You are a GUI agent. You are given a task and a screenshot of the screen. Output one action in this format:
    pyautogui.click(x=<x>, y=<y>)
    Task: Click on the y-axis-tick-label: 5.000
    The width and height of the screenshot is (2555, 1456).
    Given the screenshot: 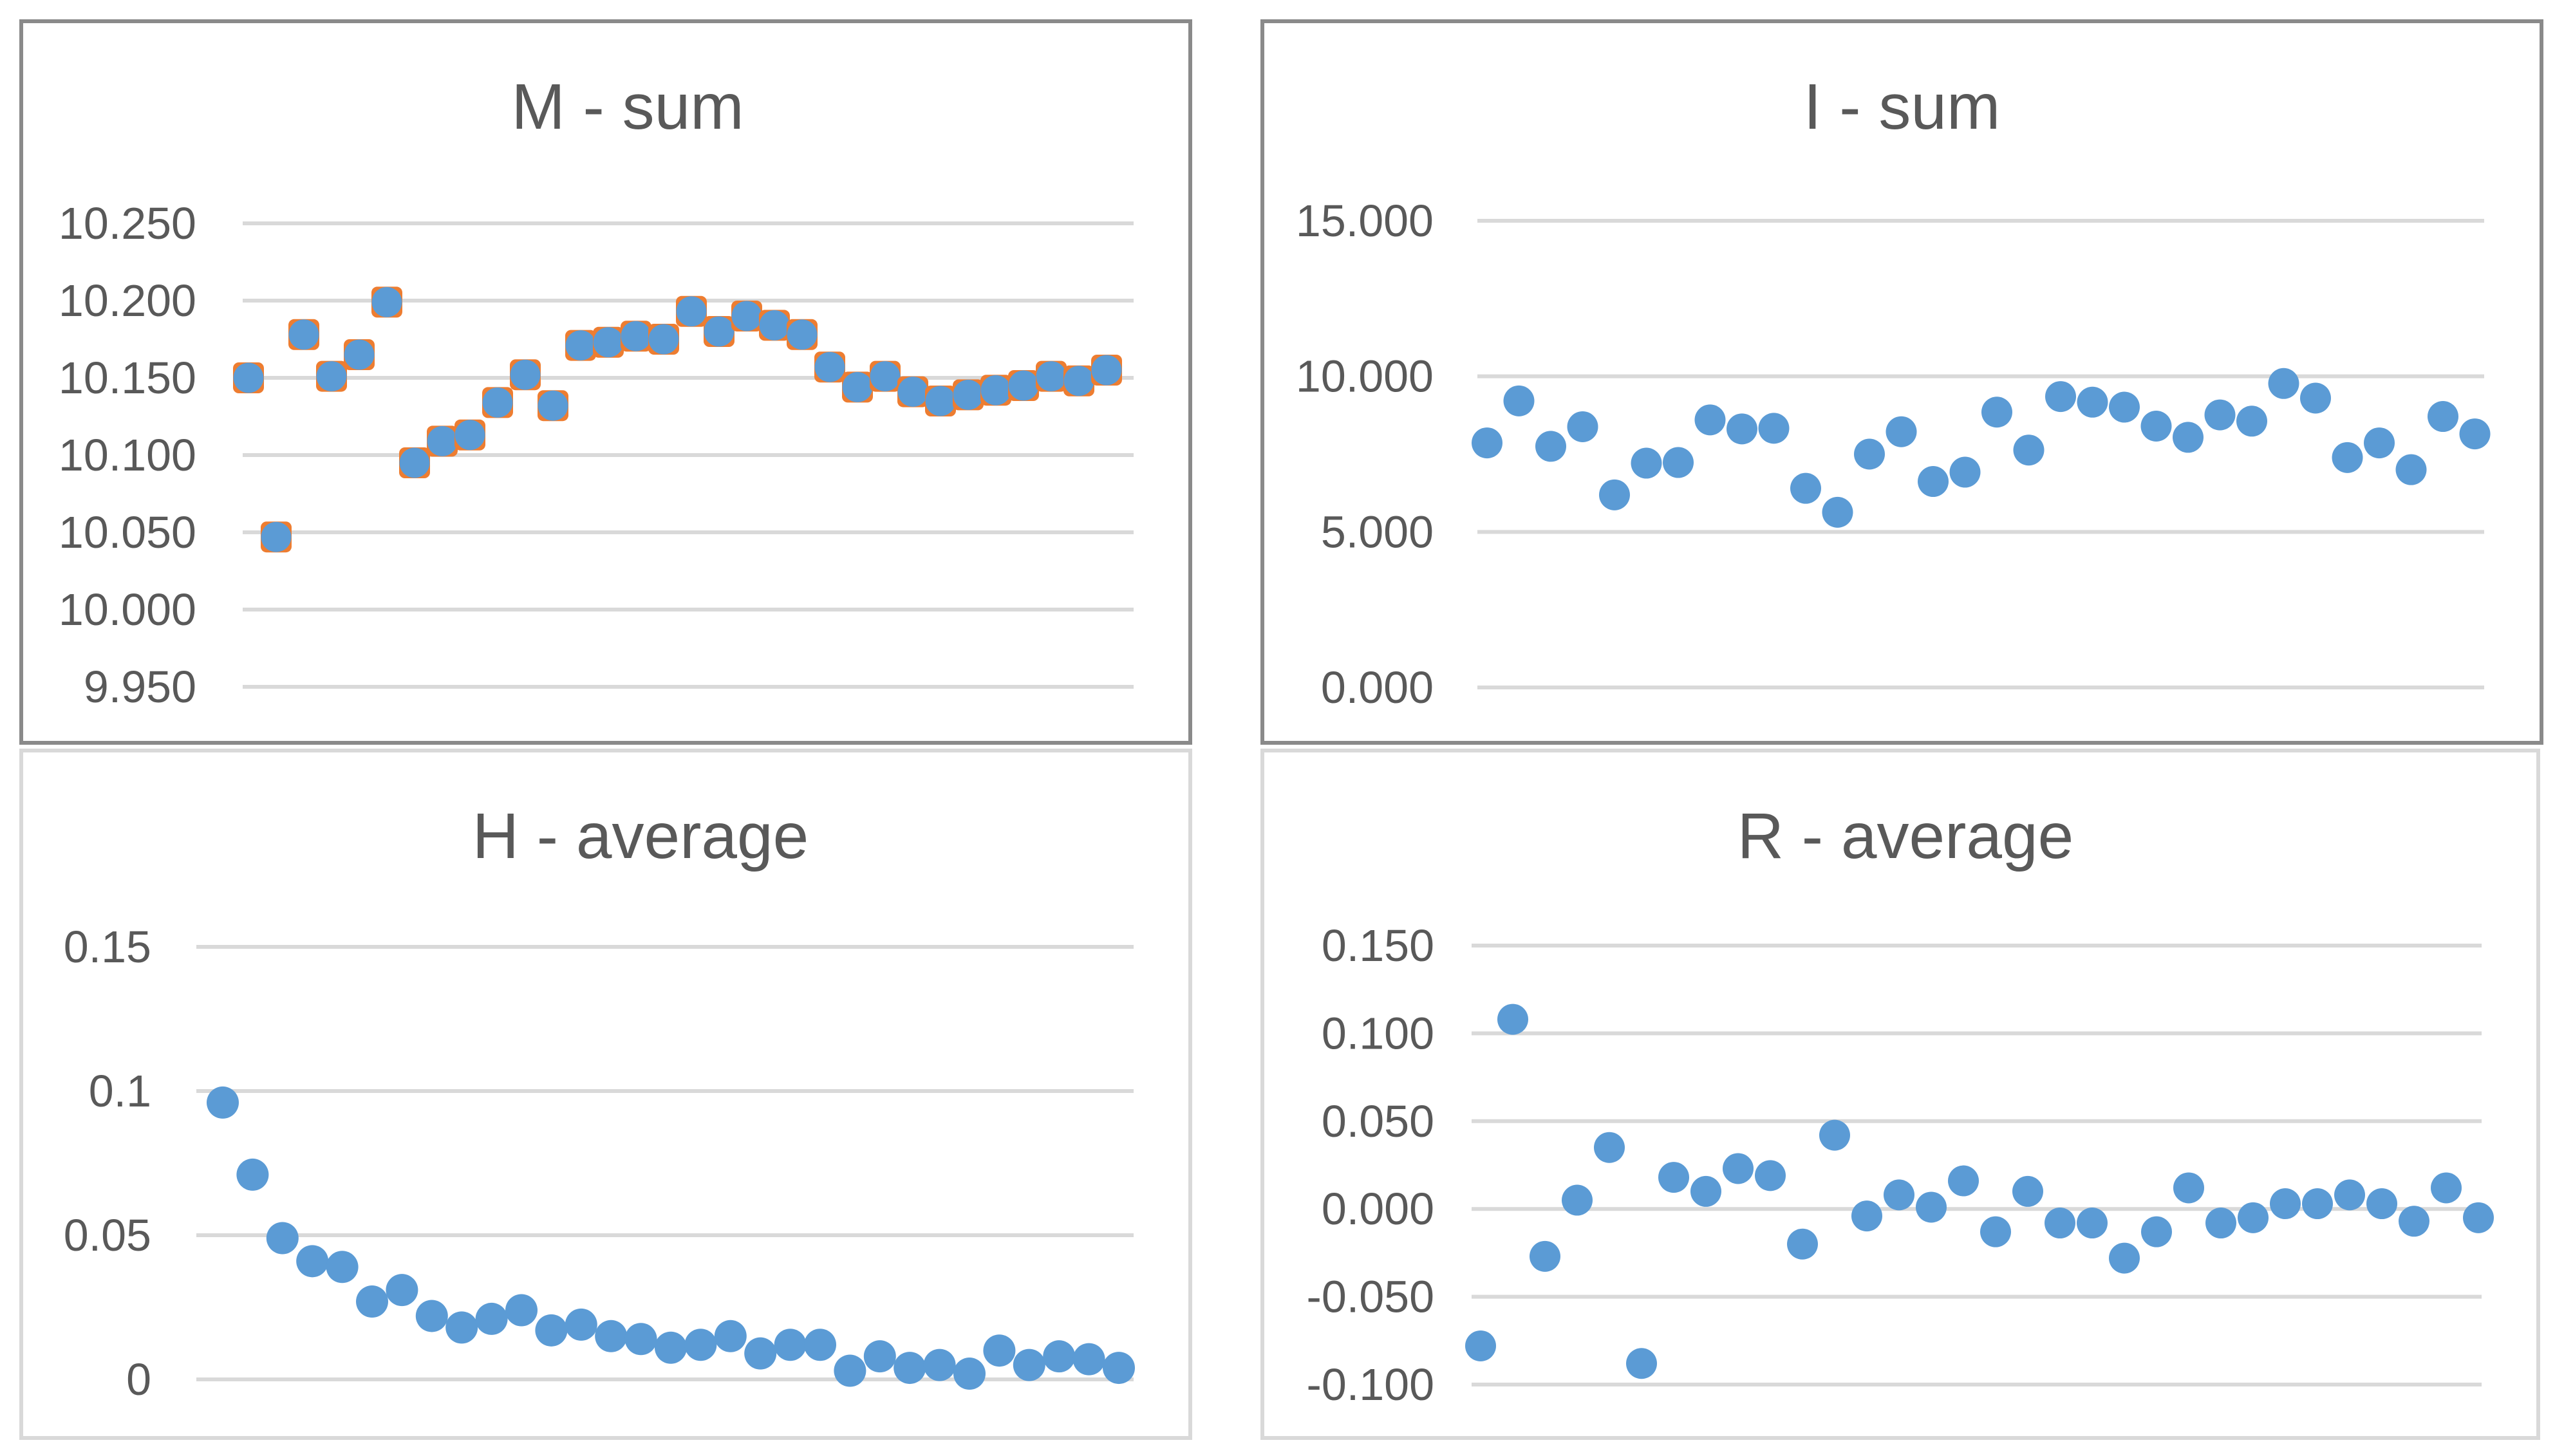 What is the action you would take?
    pyautogui.click(x=1377, y=532)
    